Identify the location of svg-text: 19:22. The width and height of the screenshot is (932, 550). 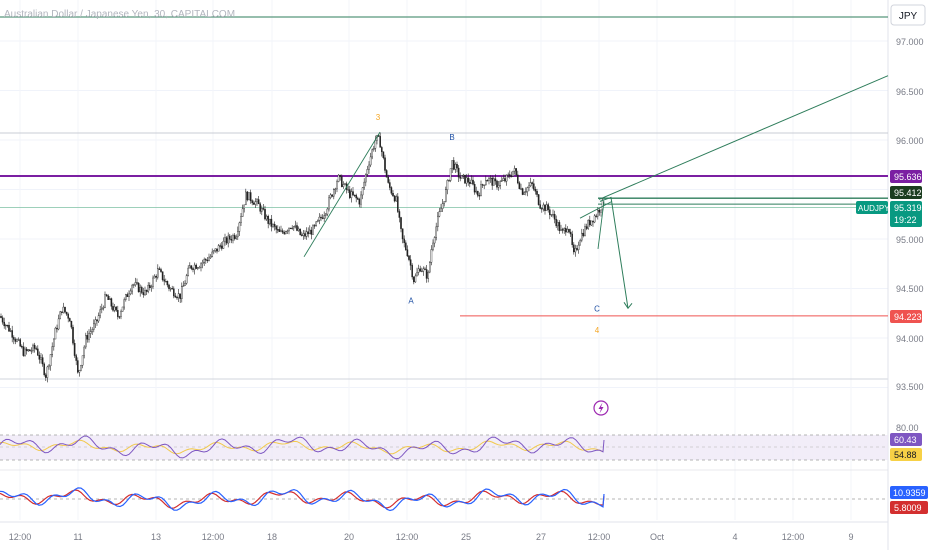
(905, 220).